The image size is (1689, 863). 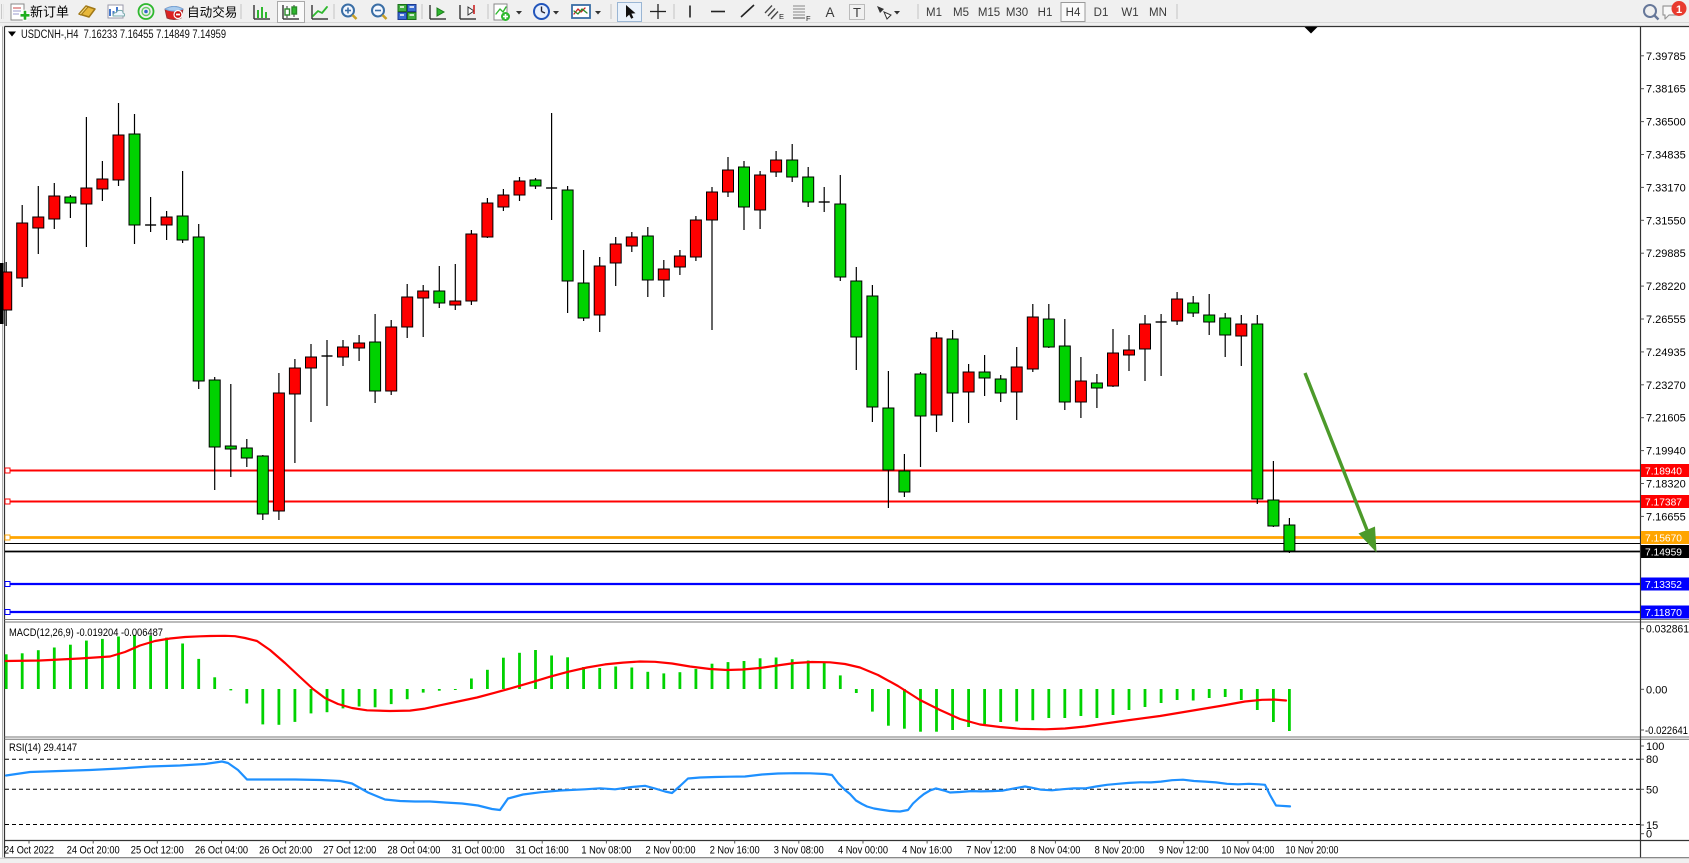 I want to click on svg-text: 7.36500, so click(x=1666, y=123).